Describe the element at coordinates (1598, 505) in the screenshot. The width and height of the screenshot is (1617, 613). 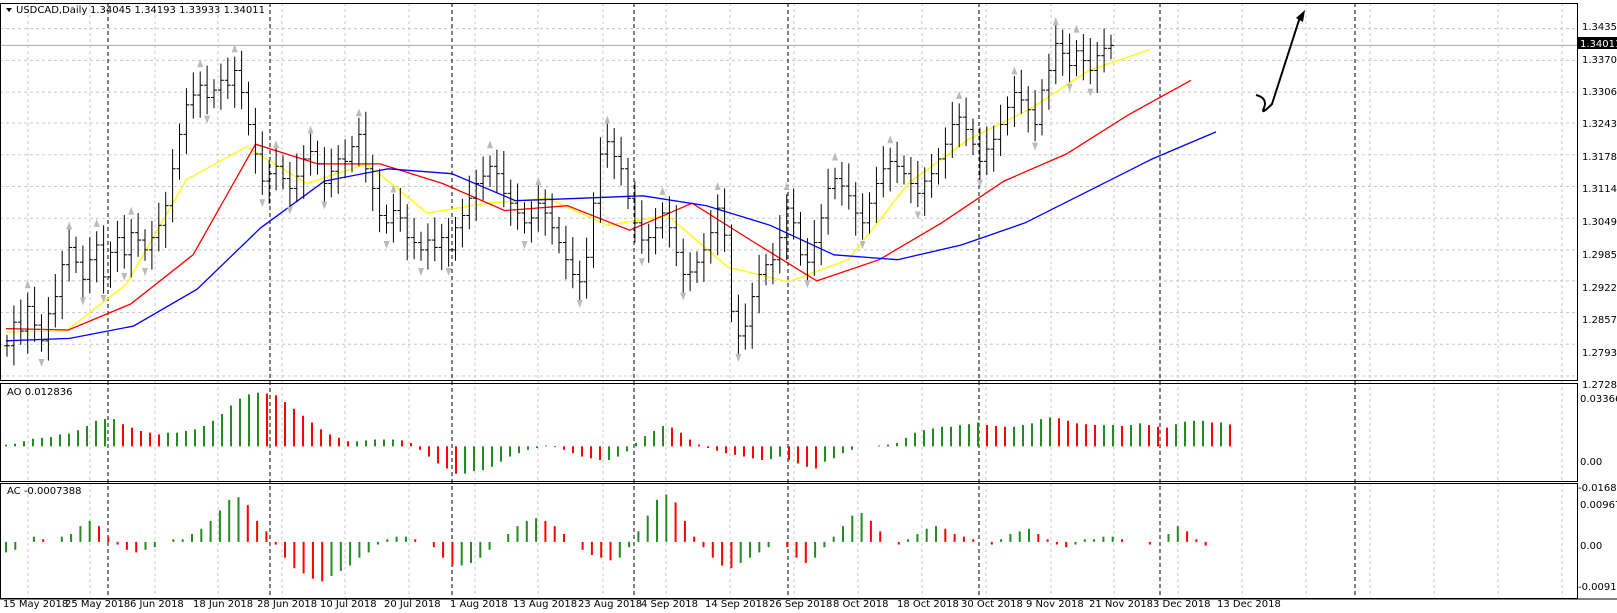
I see `ac-scale-tick: 0.009679` at that location.